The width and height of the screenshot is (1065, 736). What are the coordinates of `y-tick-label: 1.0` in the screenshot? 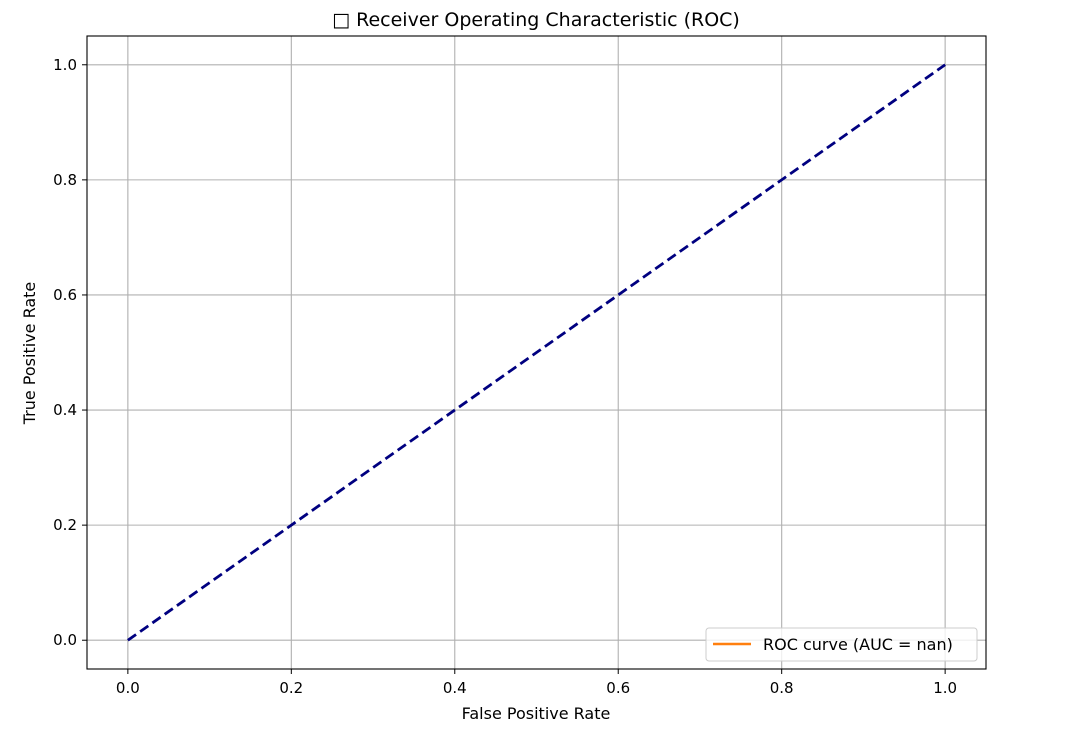 It's located at (65, 65).